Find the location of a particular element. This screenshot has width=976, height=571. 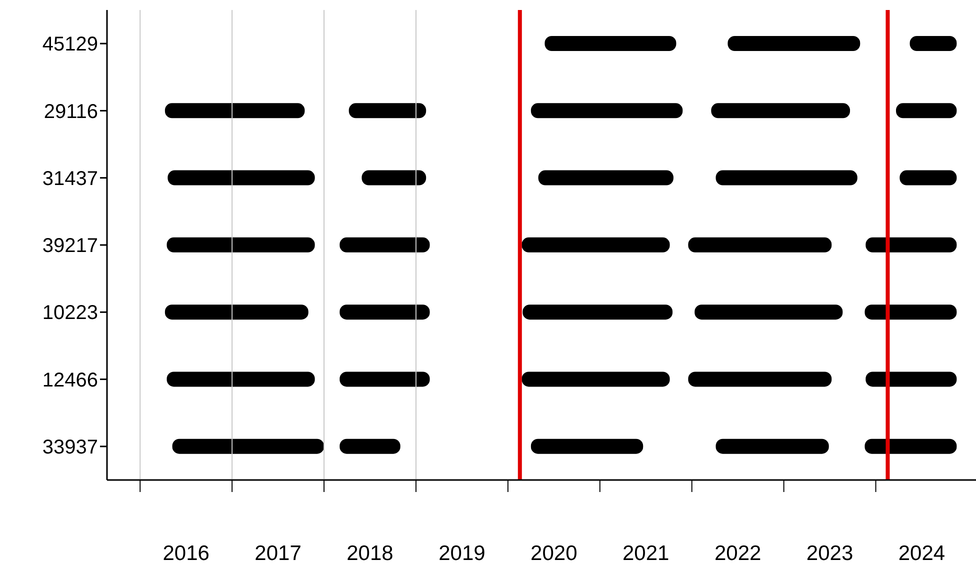

y-tick-label: 31437 is located at coordinates (70, 179).